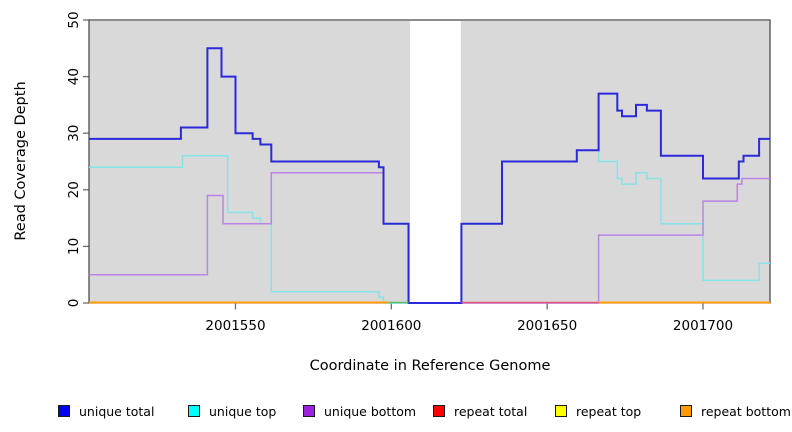 Image resolution: width=792 pixels, height=432 pixels. What do you see at coordinates (74, 246) in the screenshot?
I see `y-tick-label: 10` at bounding box center [74, 246].